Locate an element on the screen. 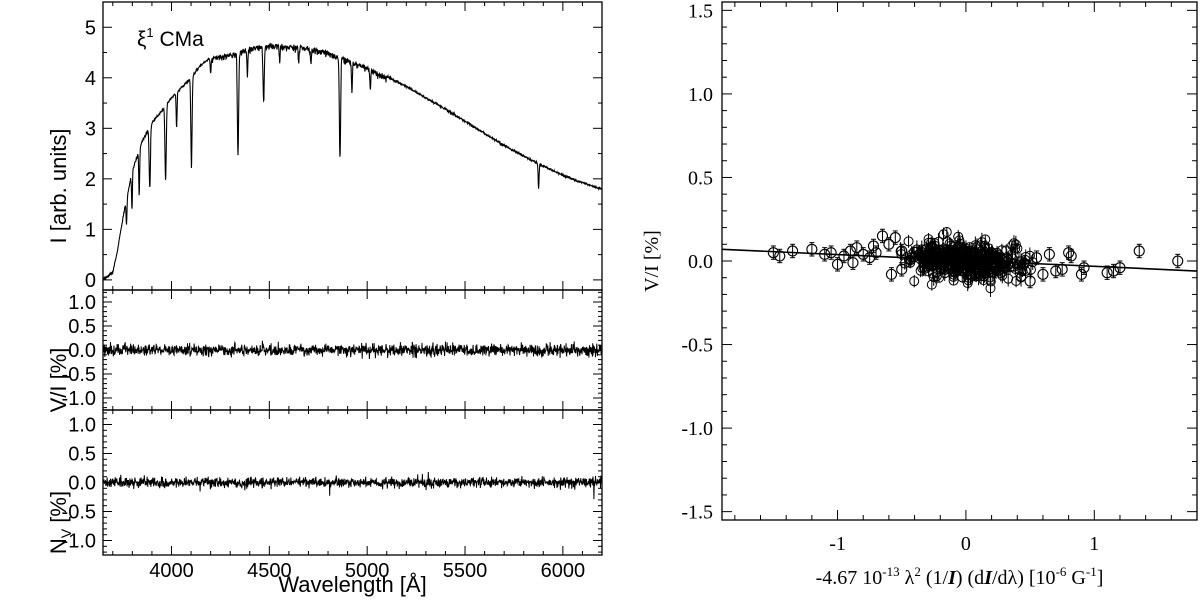 The width and height of the screenshot is (1200, 600). null-ylabel: NV [%] is located at coordinates (60, 522).